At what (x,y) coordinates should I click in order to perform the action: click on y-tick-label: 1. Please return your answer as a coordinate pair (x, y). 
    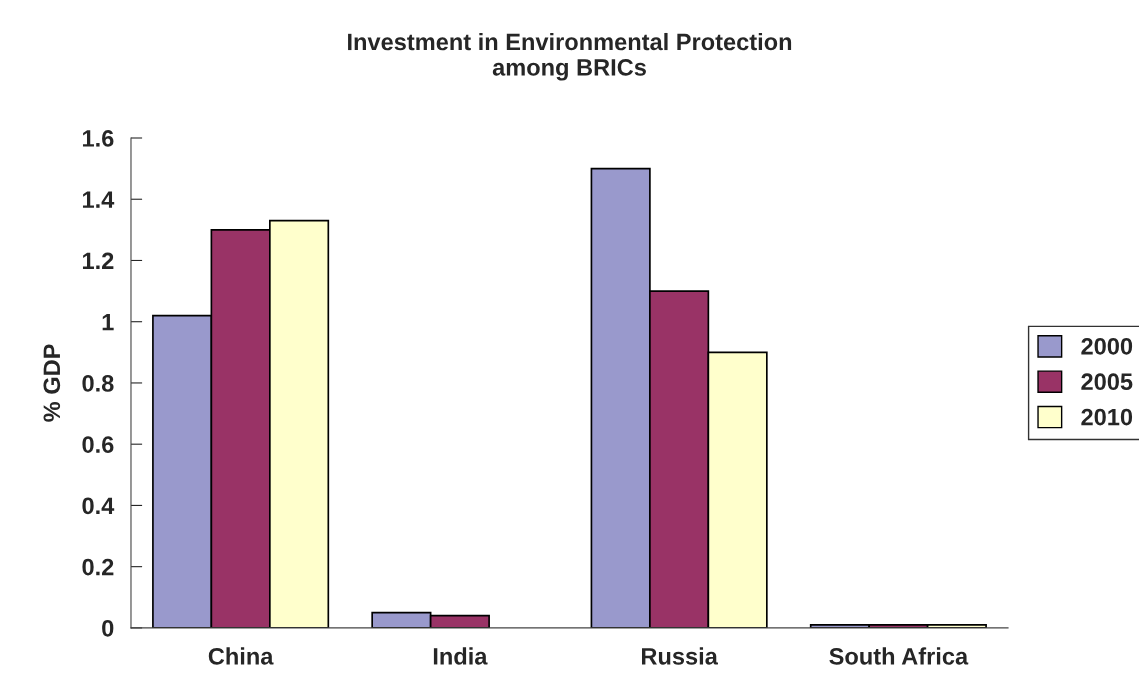
    Looking at the image, I should click on (108, 322).